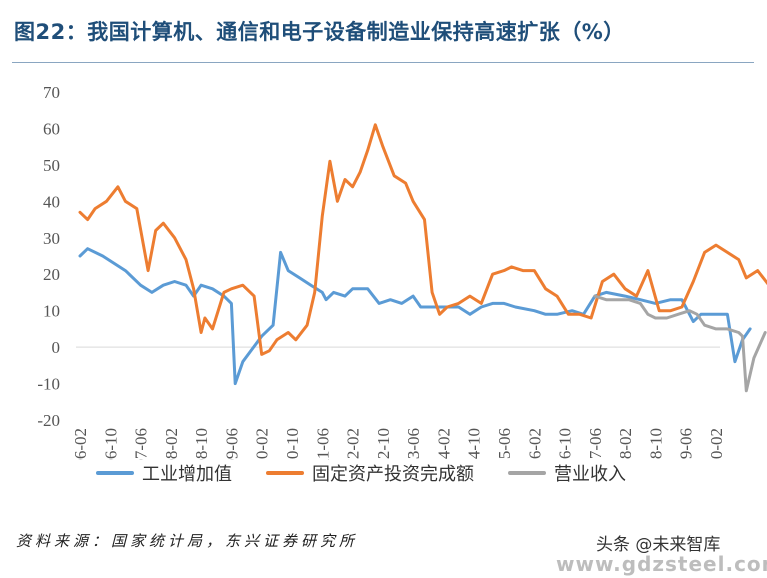 The height and width of the screenshot is (578, 767). I want to click on x-tick-label-6: 2010-02, so click(262, 444).